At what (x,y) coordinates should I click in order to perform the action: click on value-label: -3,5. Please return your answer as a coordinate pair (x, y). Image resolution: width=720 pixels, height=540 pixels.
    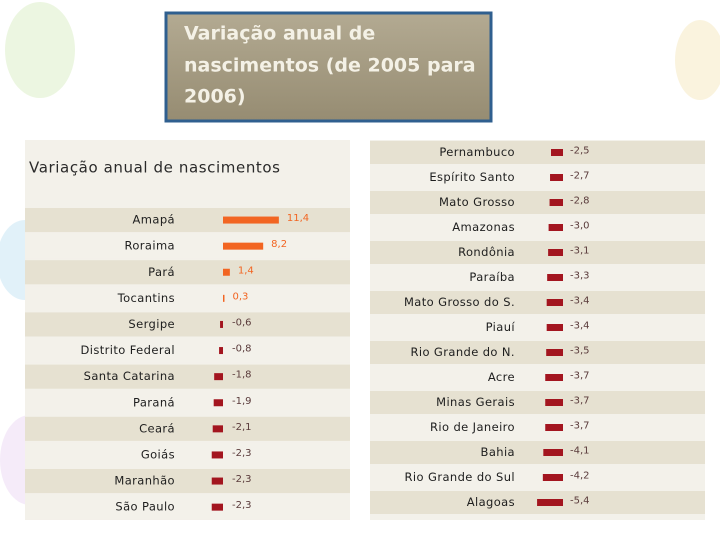
    Looking at the image, I should click on (580, 351).